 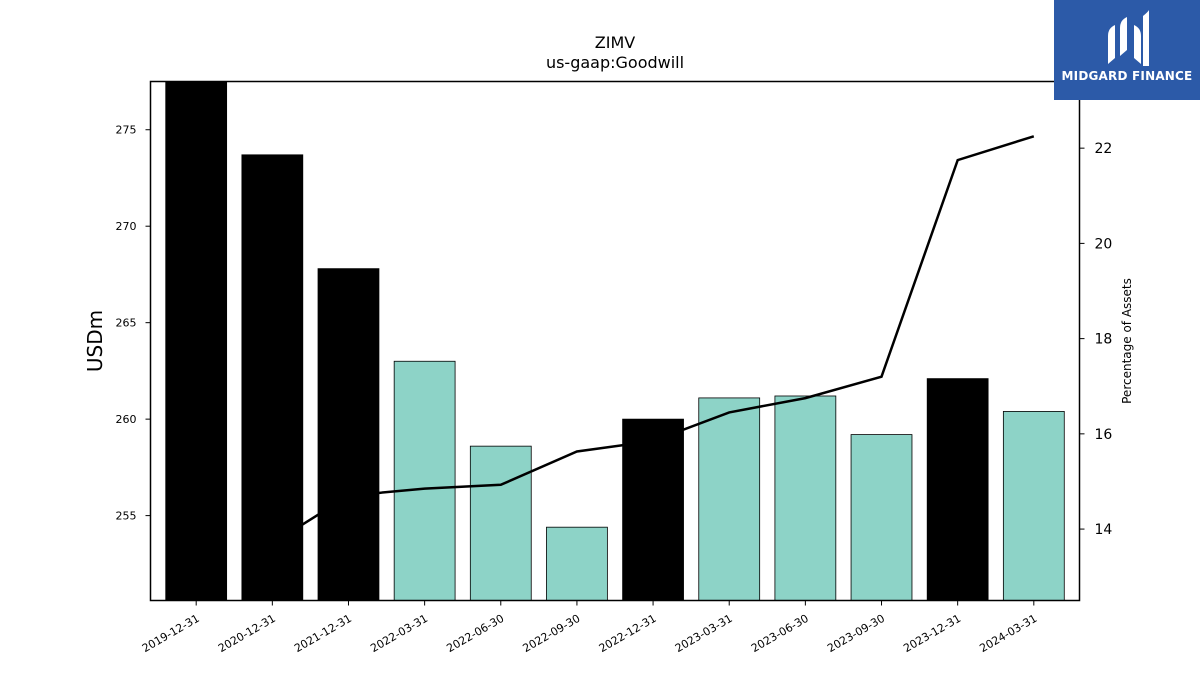 I want to click on chart-subtitle: us-gaap:Goodwill, so click(x=615, y=62).